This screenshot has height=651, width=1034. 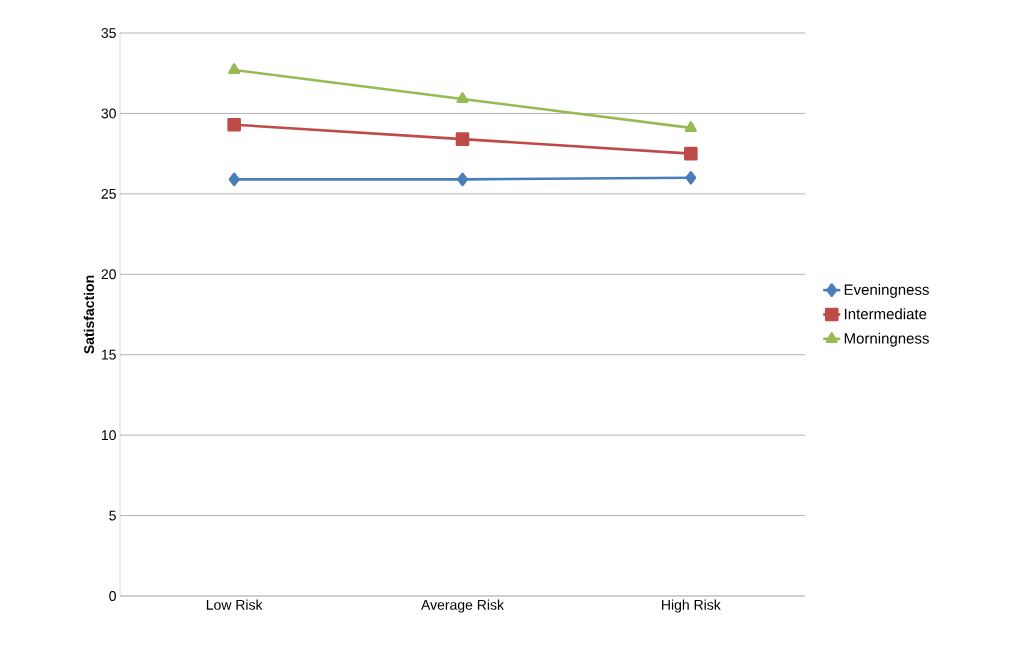 What do you see at coordinates (108, 33) in the screenshot?
I see `y-tick-label: 35` at bounding box center [108, 33].